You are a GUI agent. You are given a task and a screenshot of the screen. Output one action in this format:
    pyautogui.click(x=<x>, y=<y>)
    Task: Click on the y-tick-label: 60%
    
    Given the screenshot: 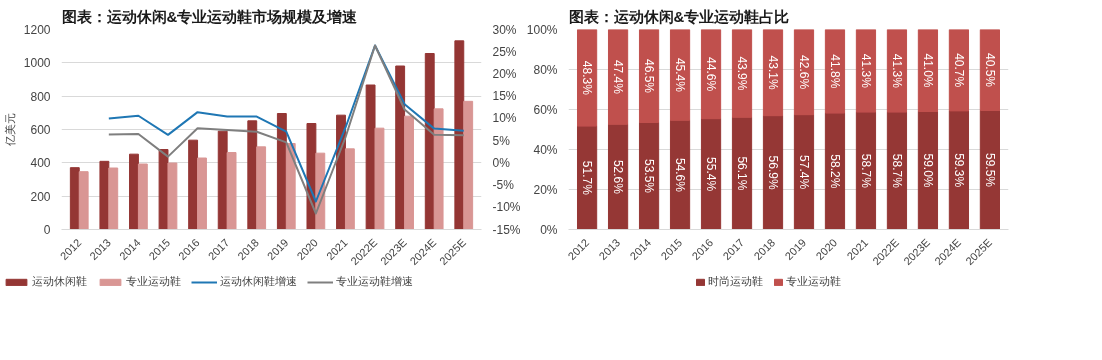 What is the action you would take?
    pyautogui.click(x=545, y=109)
    